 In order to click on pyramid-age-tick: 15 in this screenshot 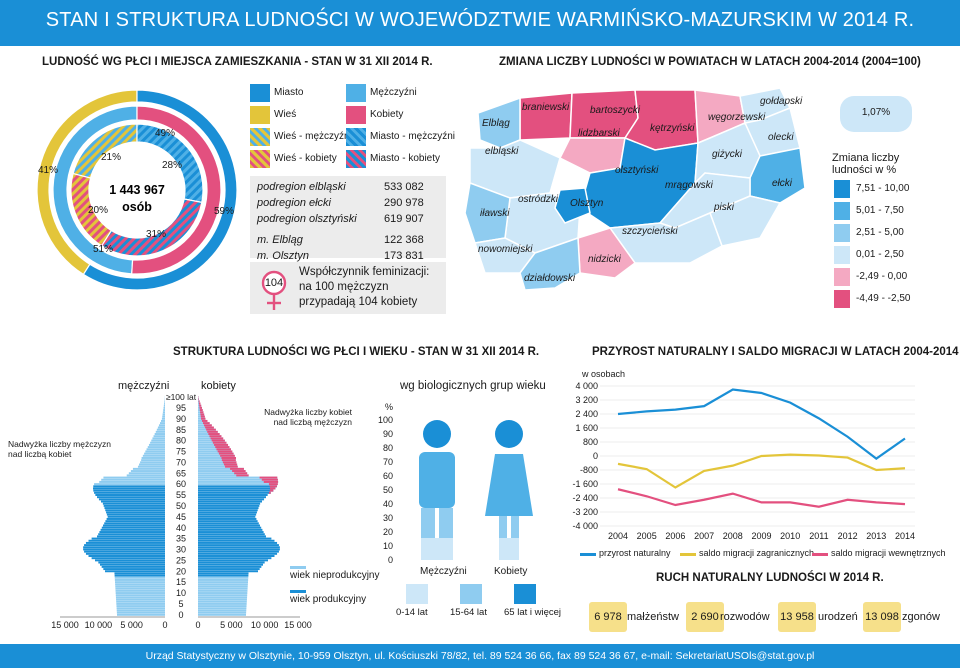, I will do `click(181, 582)`.